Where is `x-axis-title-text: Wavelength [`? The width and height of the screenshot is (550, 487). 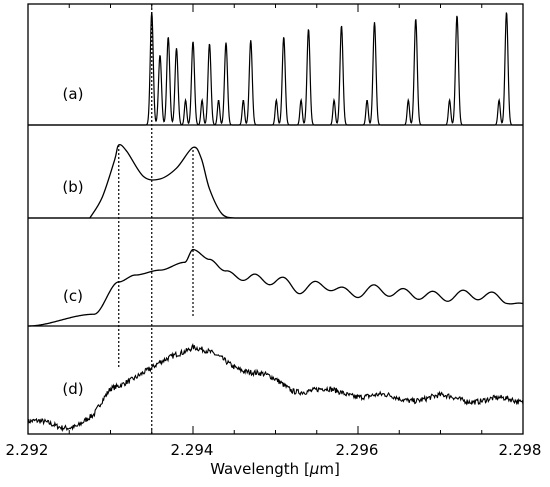 x-axis-title-text: Wavelength [ is located at coordinates (260, 469).